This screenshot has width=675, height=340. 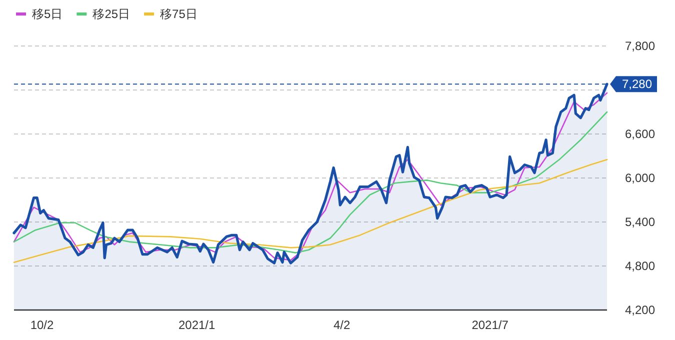 I want to click on legend-label: 移75日, so click(x=179, y=14).